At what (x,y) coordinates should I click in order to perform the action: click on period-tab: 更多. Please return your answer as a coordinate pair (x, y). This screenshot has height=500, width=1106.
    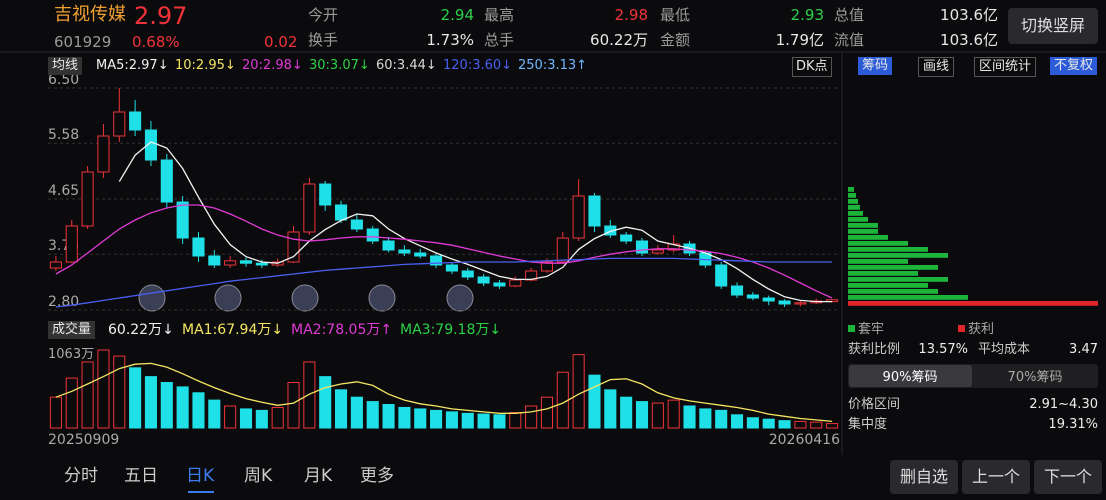
    Looking at the image, I should click on (377, 476).